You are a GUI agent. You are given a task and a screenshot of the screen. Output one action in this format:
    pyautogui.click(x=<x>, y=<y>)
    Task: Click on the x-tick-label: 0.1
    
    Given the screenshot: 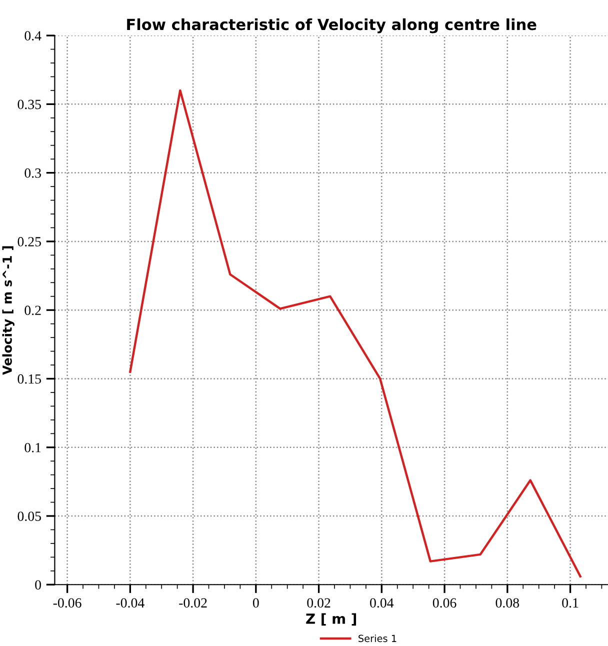 What is the action you would take?
    pyautogui.click(x=570, y=603)
    